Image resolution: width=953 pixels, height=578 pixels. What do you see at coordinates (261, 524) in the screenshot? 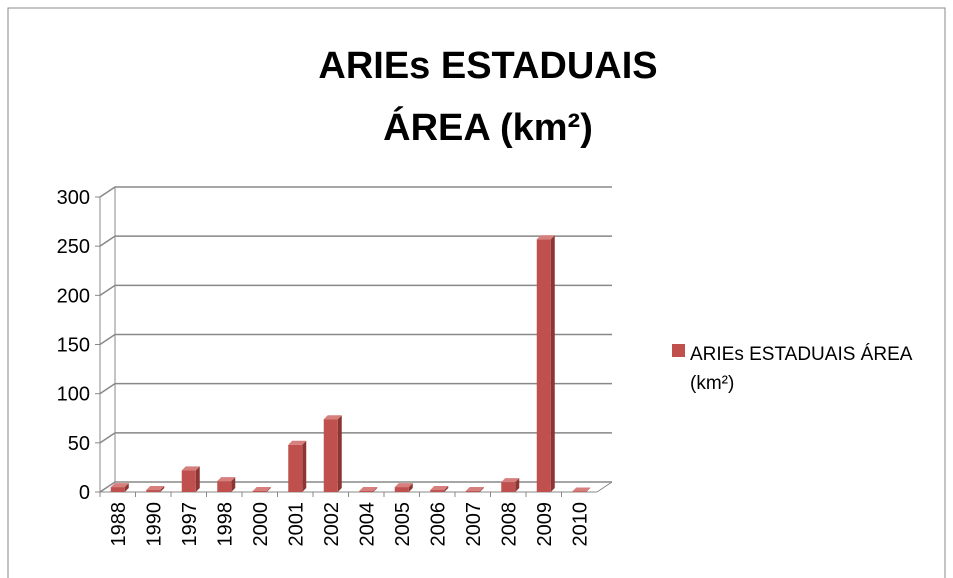
I see `x-tick-label: 2000` at bounding box center [261, 524].